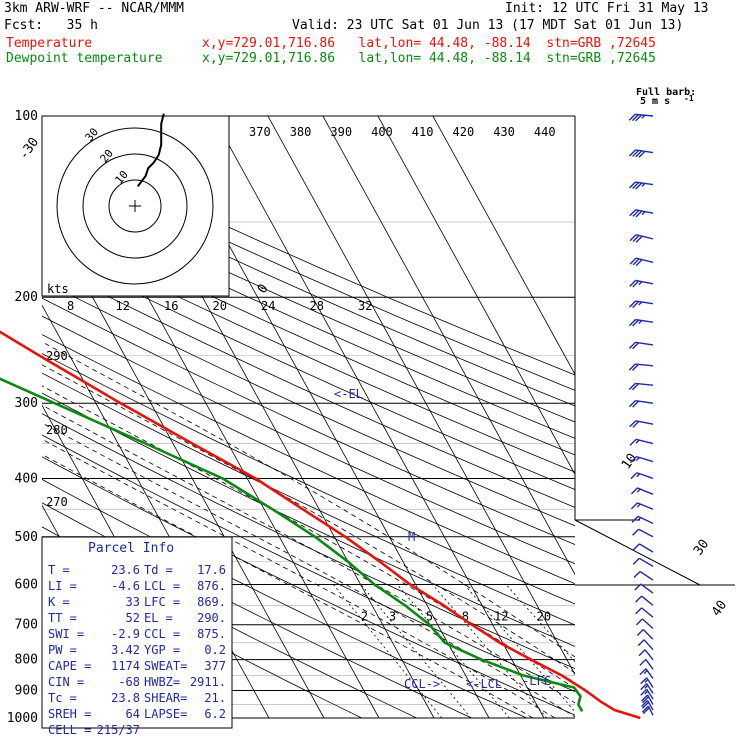 This screenshot has width=740, height=740. I want to click on parcel-key: LAPSE=, so click(165, 714).